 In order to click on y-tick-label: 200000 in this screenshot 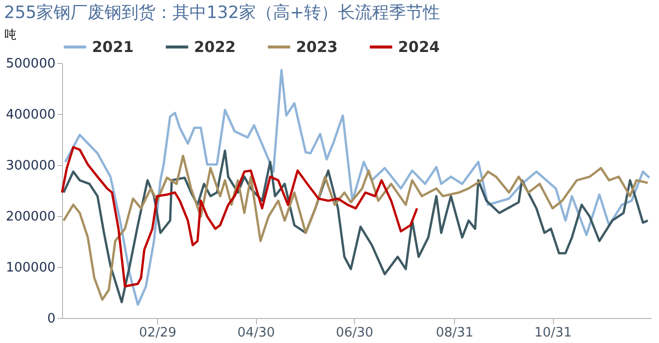, I will do `click(31, 217)`.